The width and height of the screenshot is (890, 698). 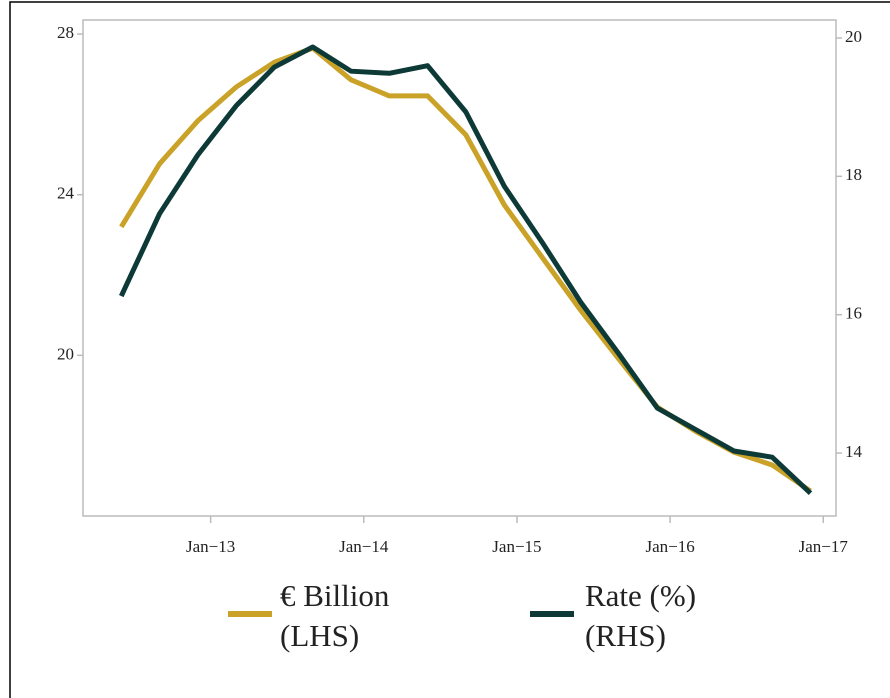 What do you see at coordinates (210, 546) in the screenshot?
I see `x-tick-label: Jan−13` at bounding box center [210, 546].